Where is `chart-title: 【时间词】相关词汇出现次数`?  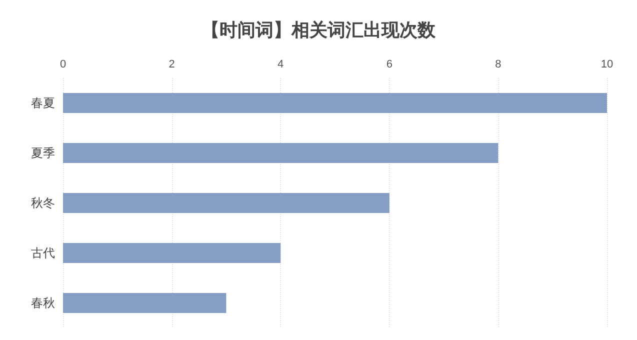 chart-title: 【时间词】相关词汇出现次数 is located at coordinates (319, 30).